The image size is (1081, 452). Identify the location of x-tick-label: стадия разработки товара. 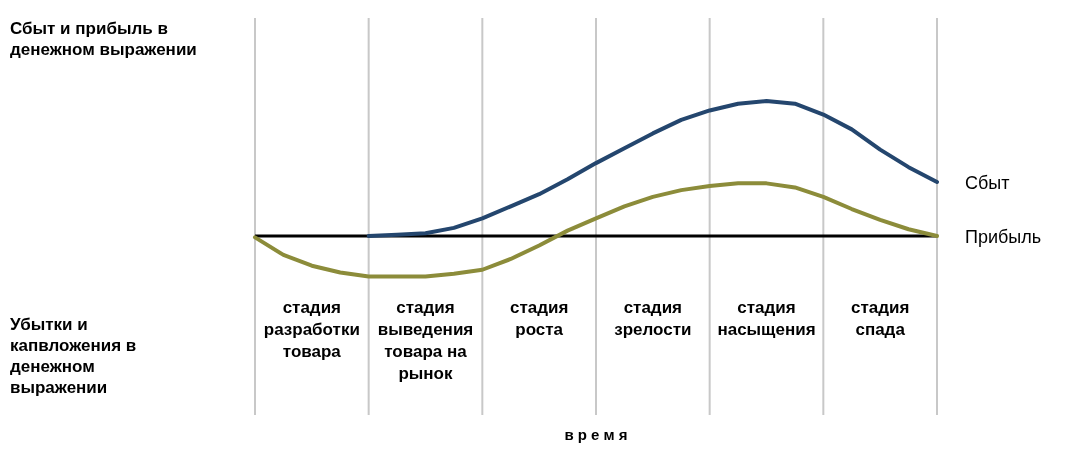
(311, 329).